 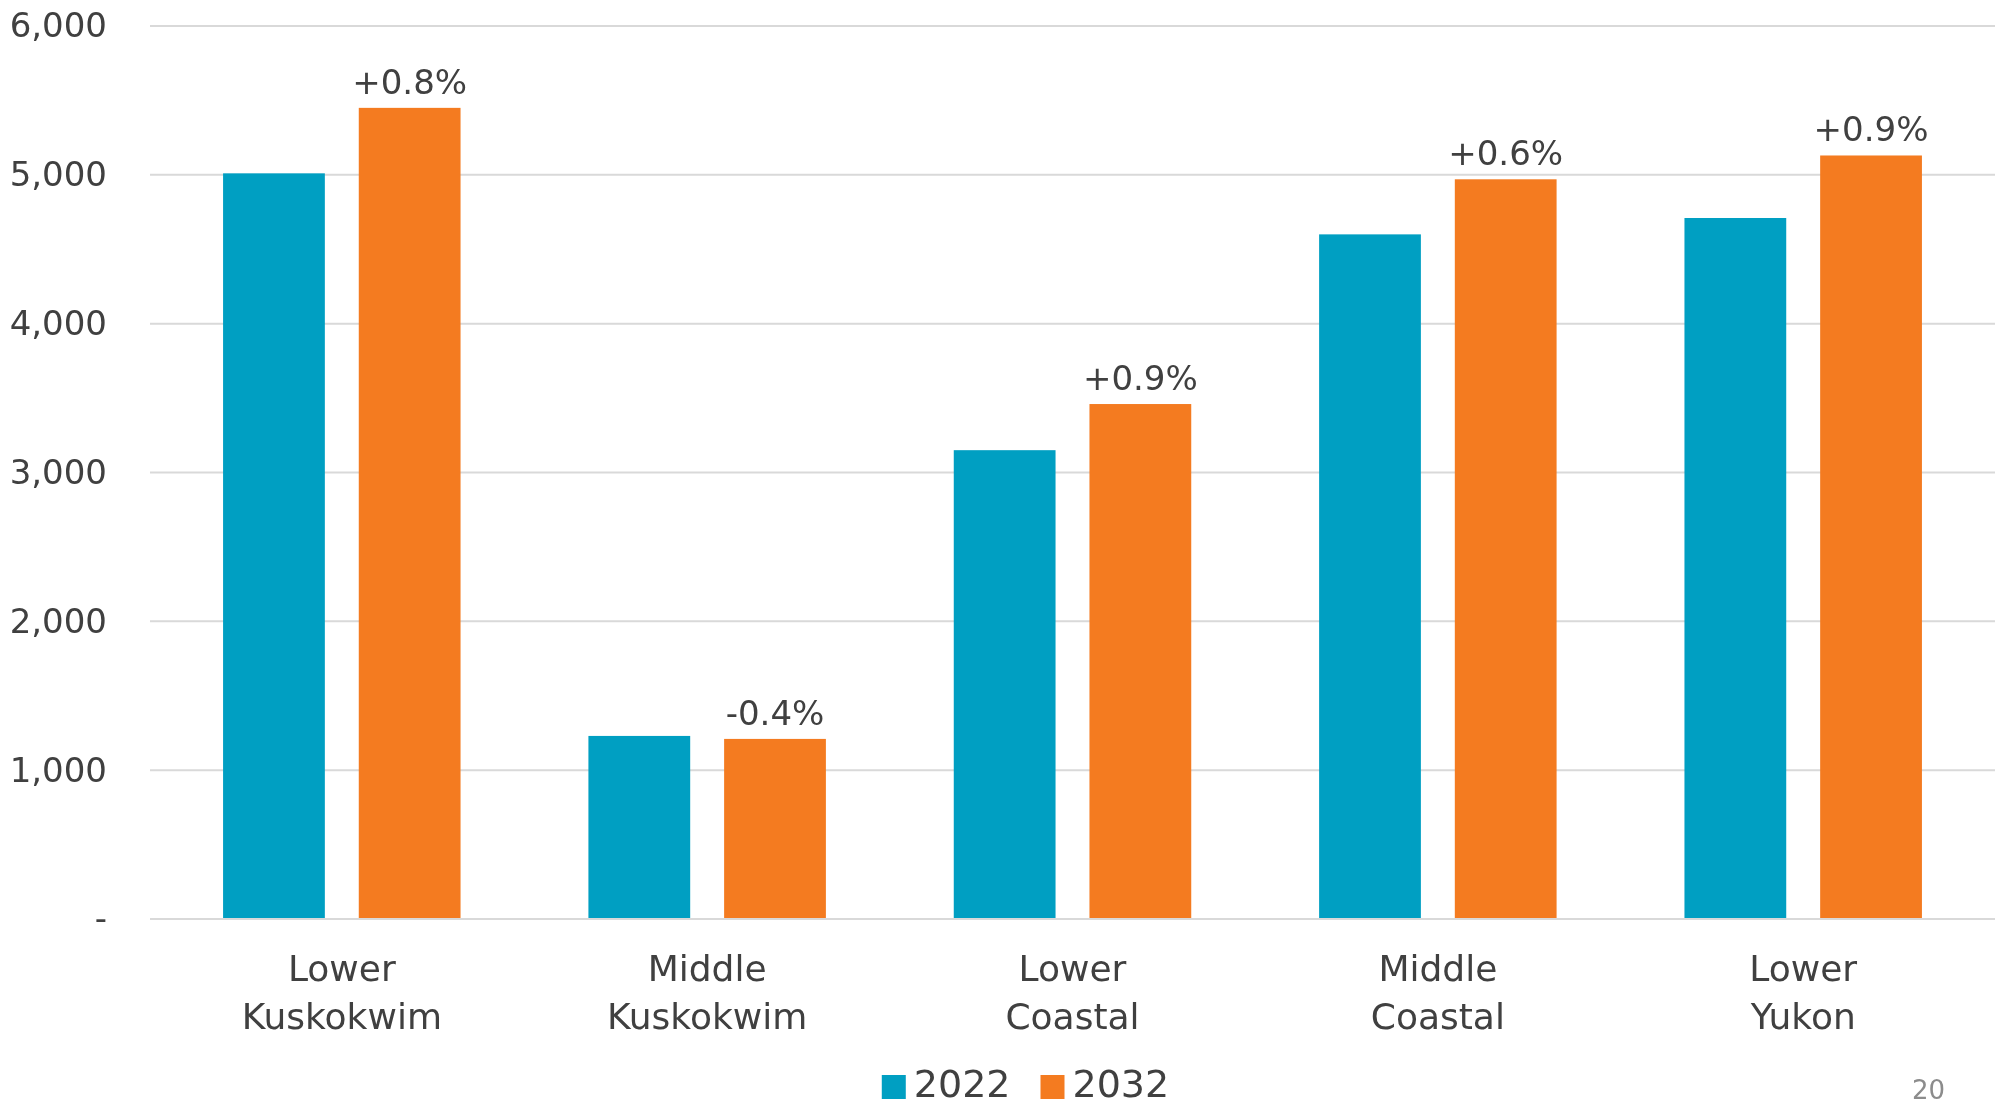 What do you see at coordinates (1072, 992) in the screenshot?
I see `x-tick-label: Lower Coastal` at bounding box center [1072, 992].